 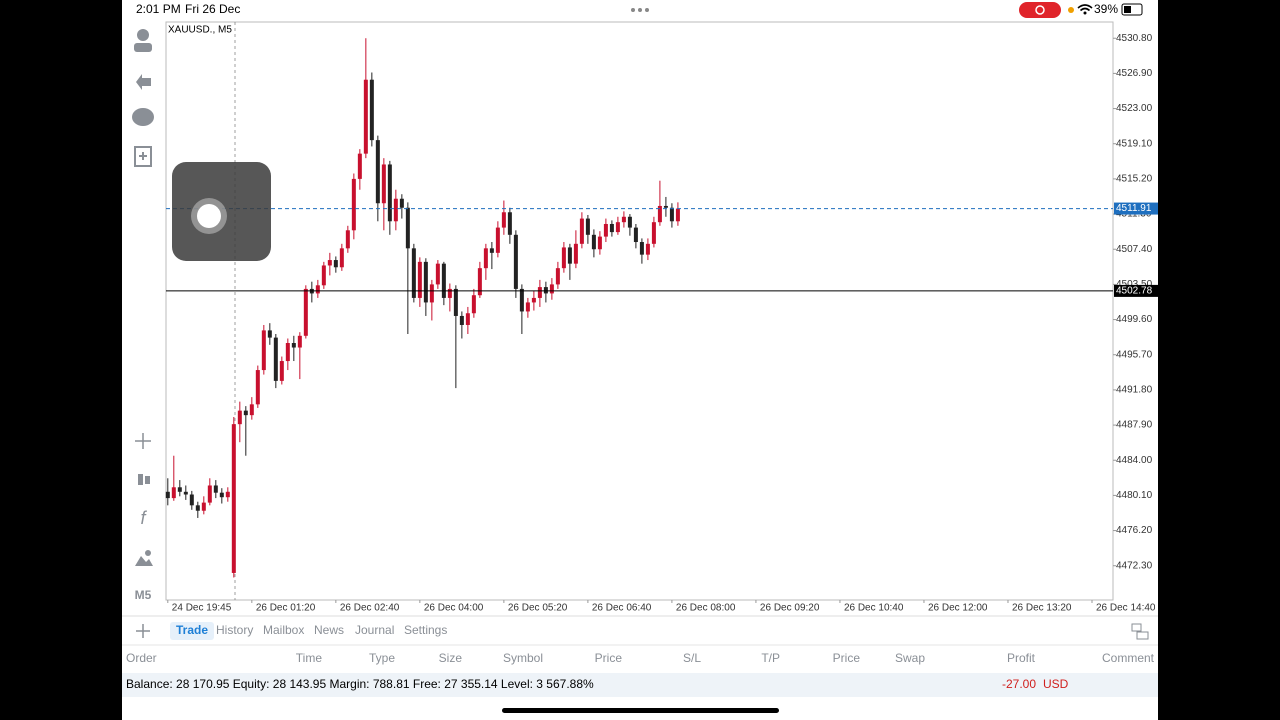 I want to click on left-toolbar: f, so click(x=143, y=297).